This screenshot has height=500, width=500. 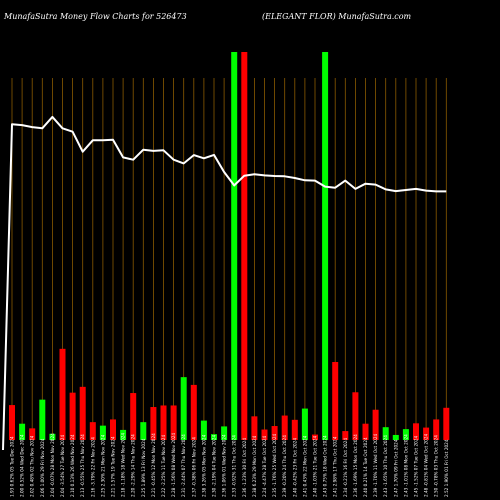 What do you see at coordinates (183, 465) in the screenshot?
I see `x-tick-label: 2.31 -2.44% 07 Thu Nov 2024` at bounding box center [183, 465].